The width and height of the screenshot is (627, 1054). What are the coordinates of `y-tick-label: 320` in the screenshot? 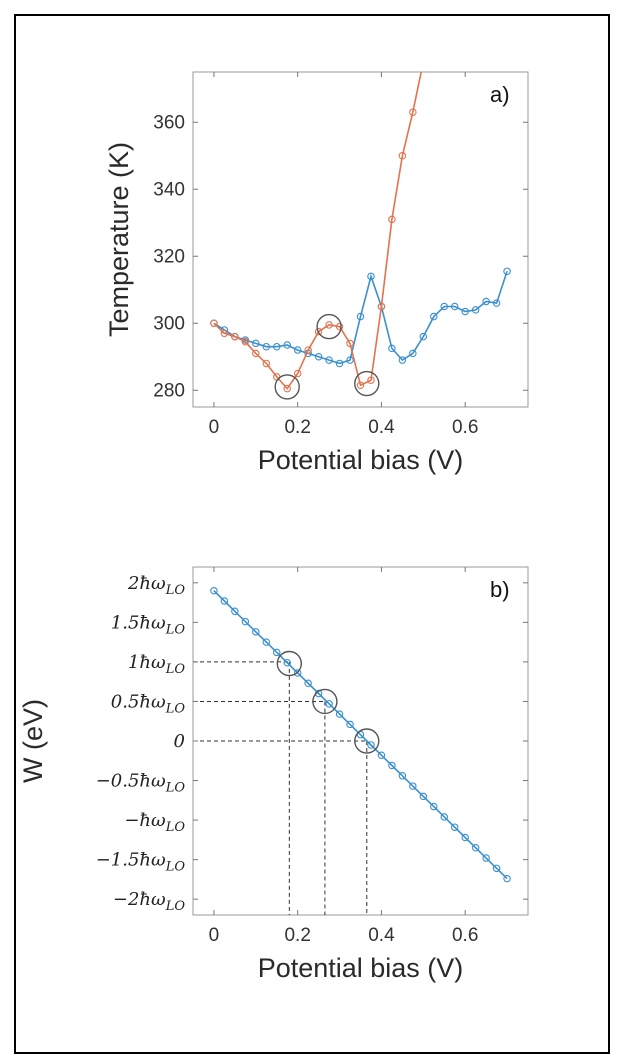 It's located at (169, 256).